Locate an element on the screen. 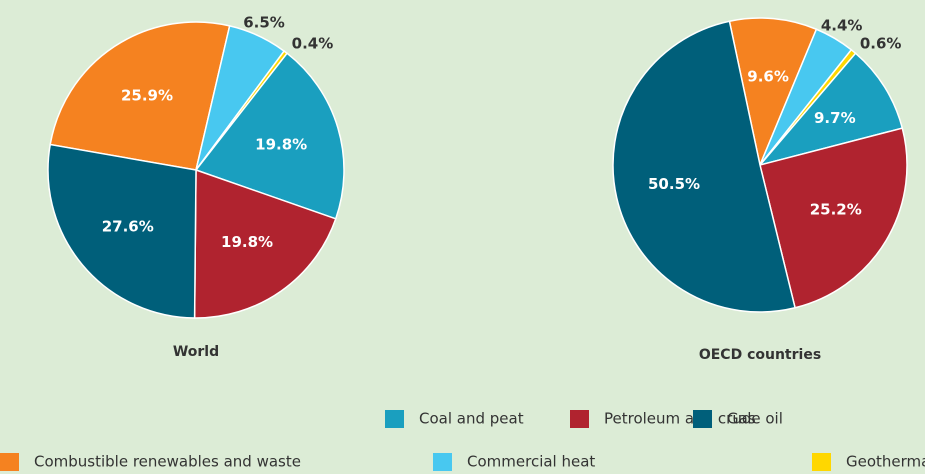 Image resolution: width=925 pixels, height=474 pixels. legend-label: Commercial heat is located at coordinates (531, 462).